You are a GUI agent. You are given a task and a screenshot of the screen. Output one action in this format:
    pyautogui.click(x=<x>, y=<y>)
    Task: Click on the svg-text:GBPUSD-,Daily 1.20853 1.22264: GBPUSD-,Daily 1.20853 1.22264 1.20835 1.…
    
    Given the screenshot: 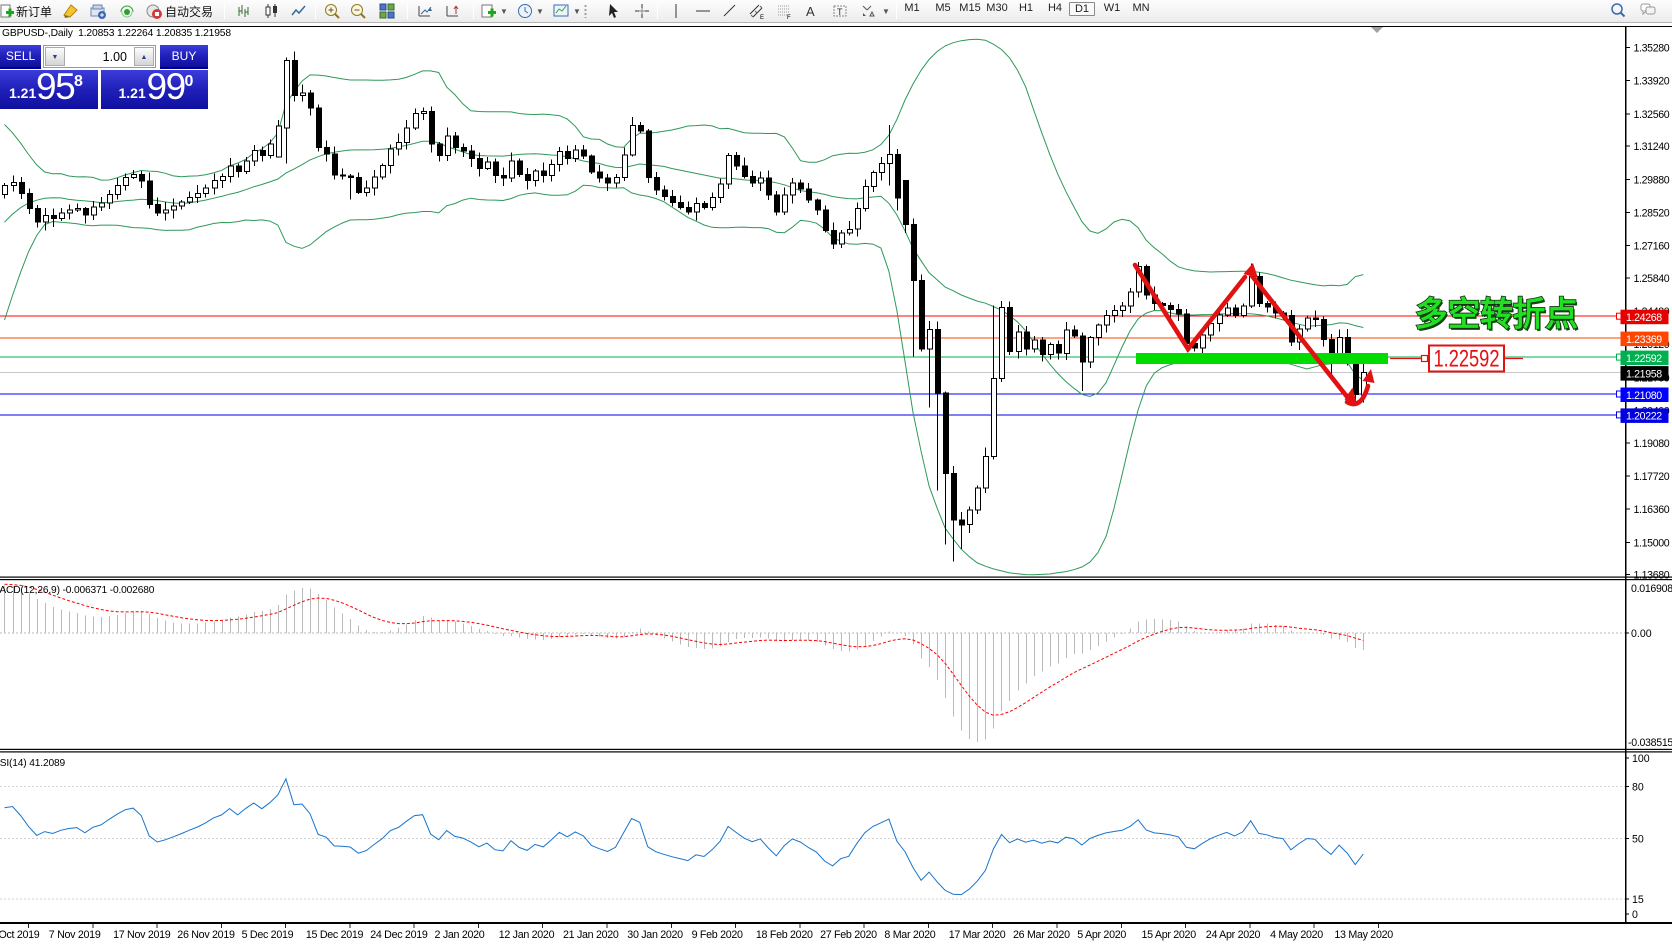 What is the action you would take?
    pyautogui.click(x=116, y=33)
    